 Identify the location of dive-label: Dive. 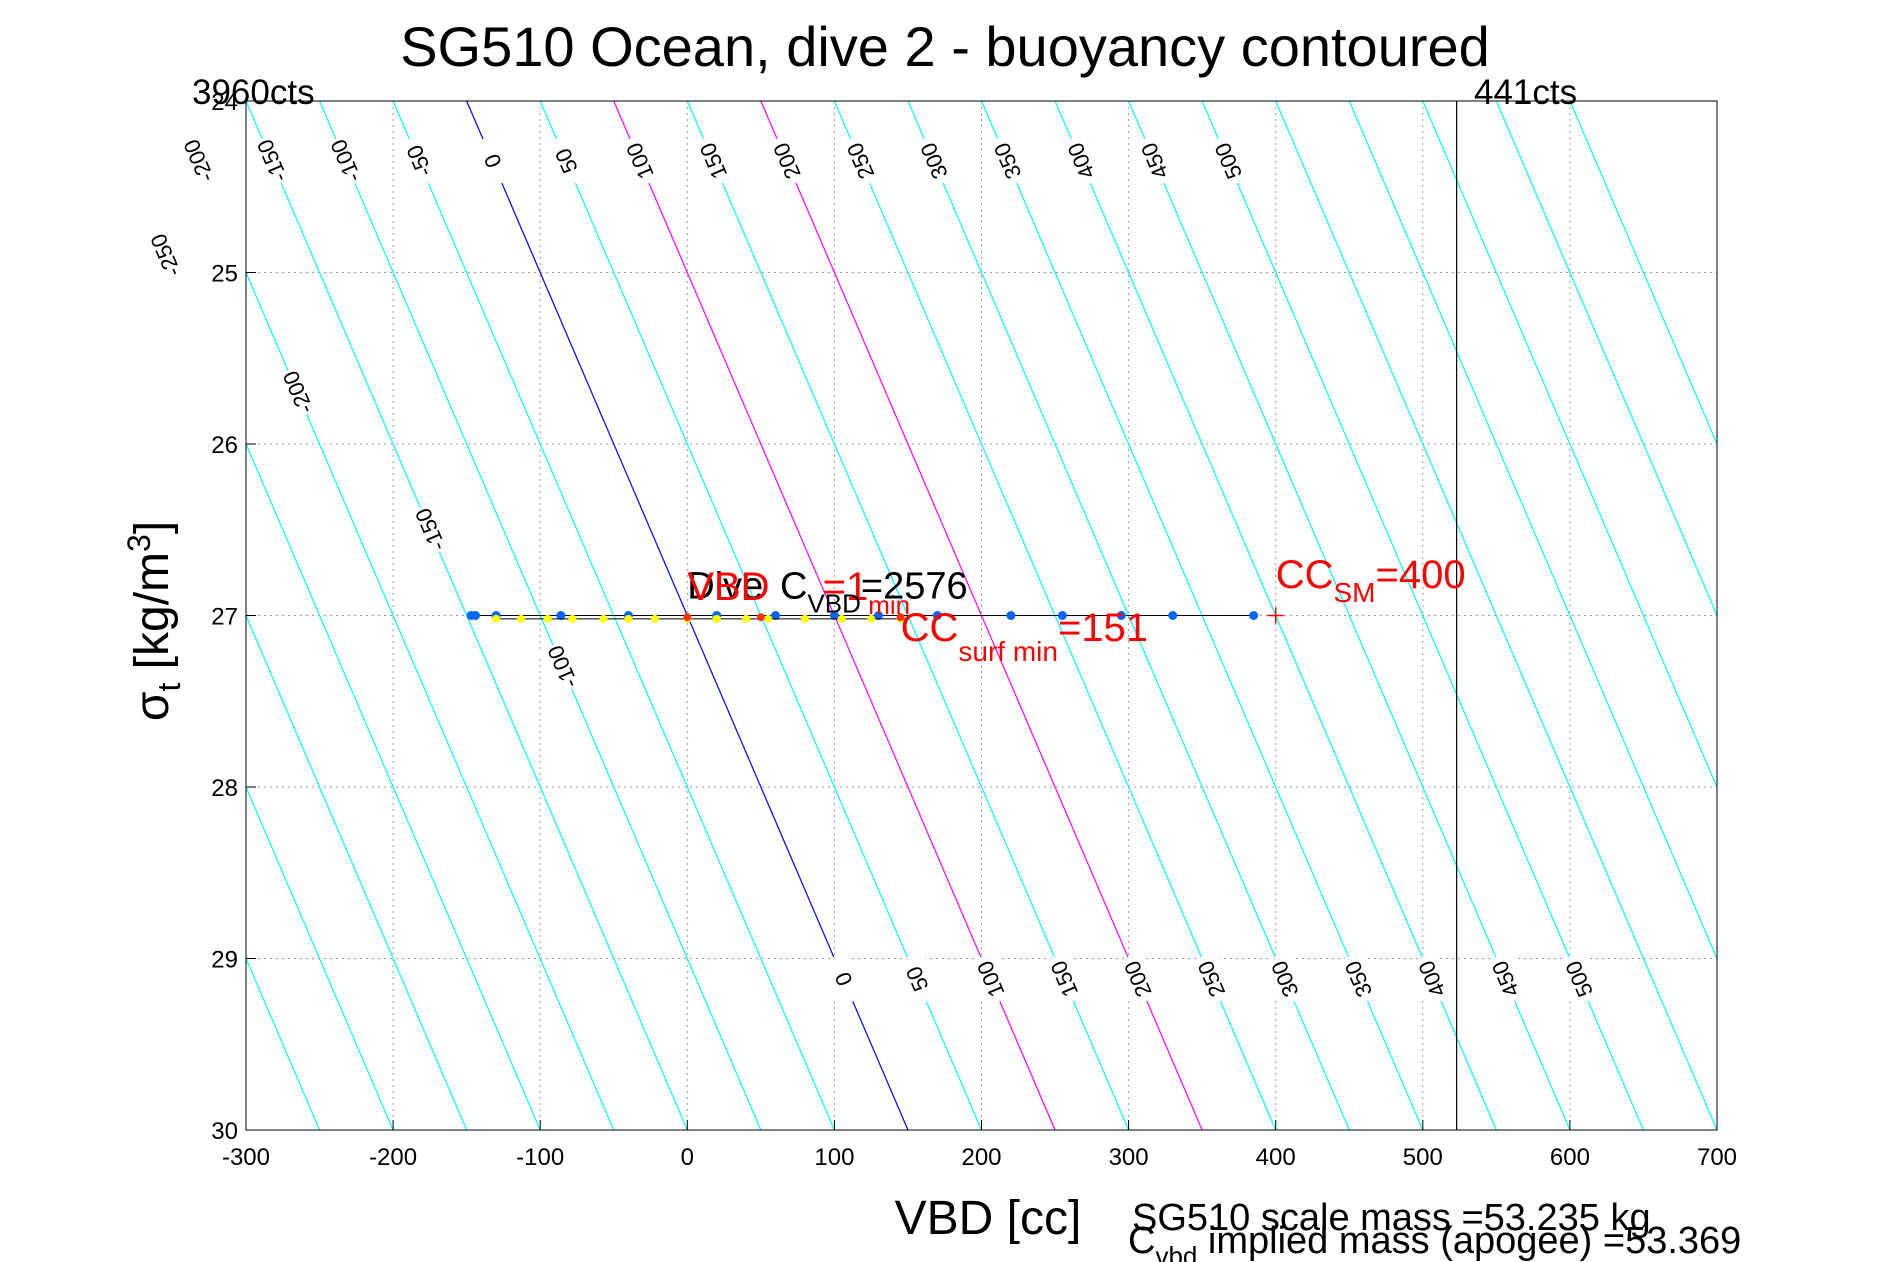
(725, 586).